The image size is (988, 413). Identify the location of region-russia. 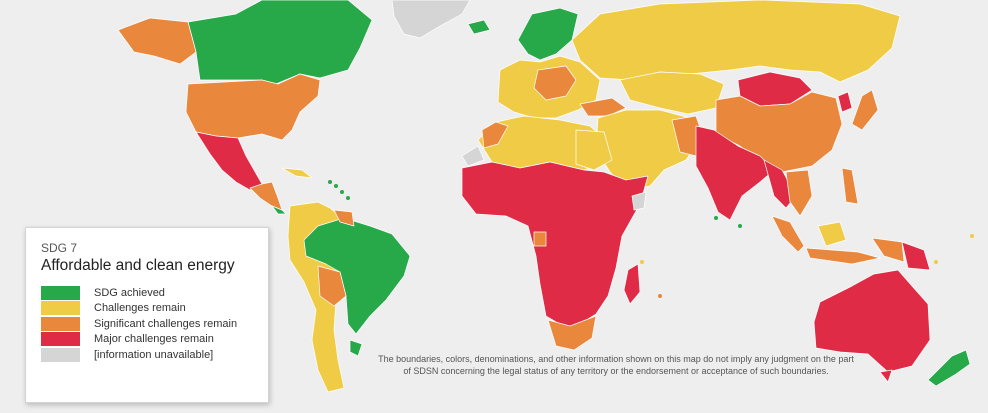
(736, 41).